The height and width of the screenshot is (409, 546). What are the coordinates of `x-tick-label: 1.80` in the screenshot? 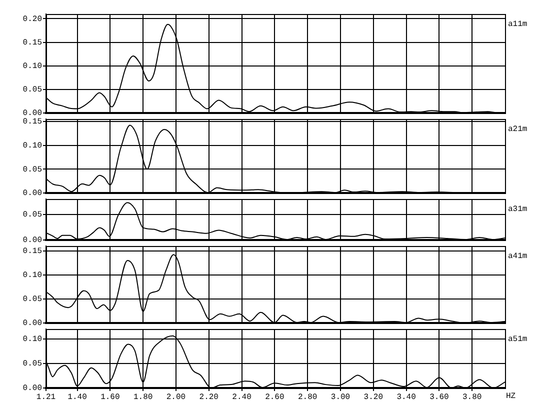 It's located at (143, 397).